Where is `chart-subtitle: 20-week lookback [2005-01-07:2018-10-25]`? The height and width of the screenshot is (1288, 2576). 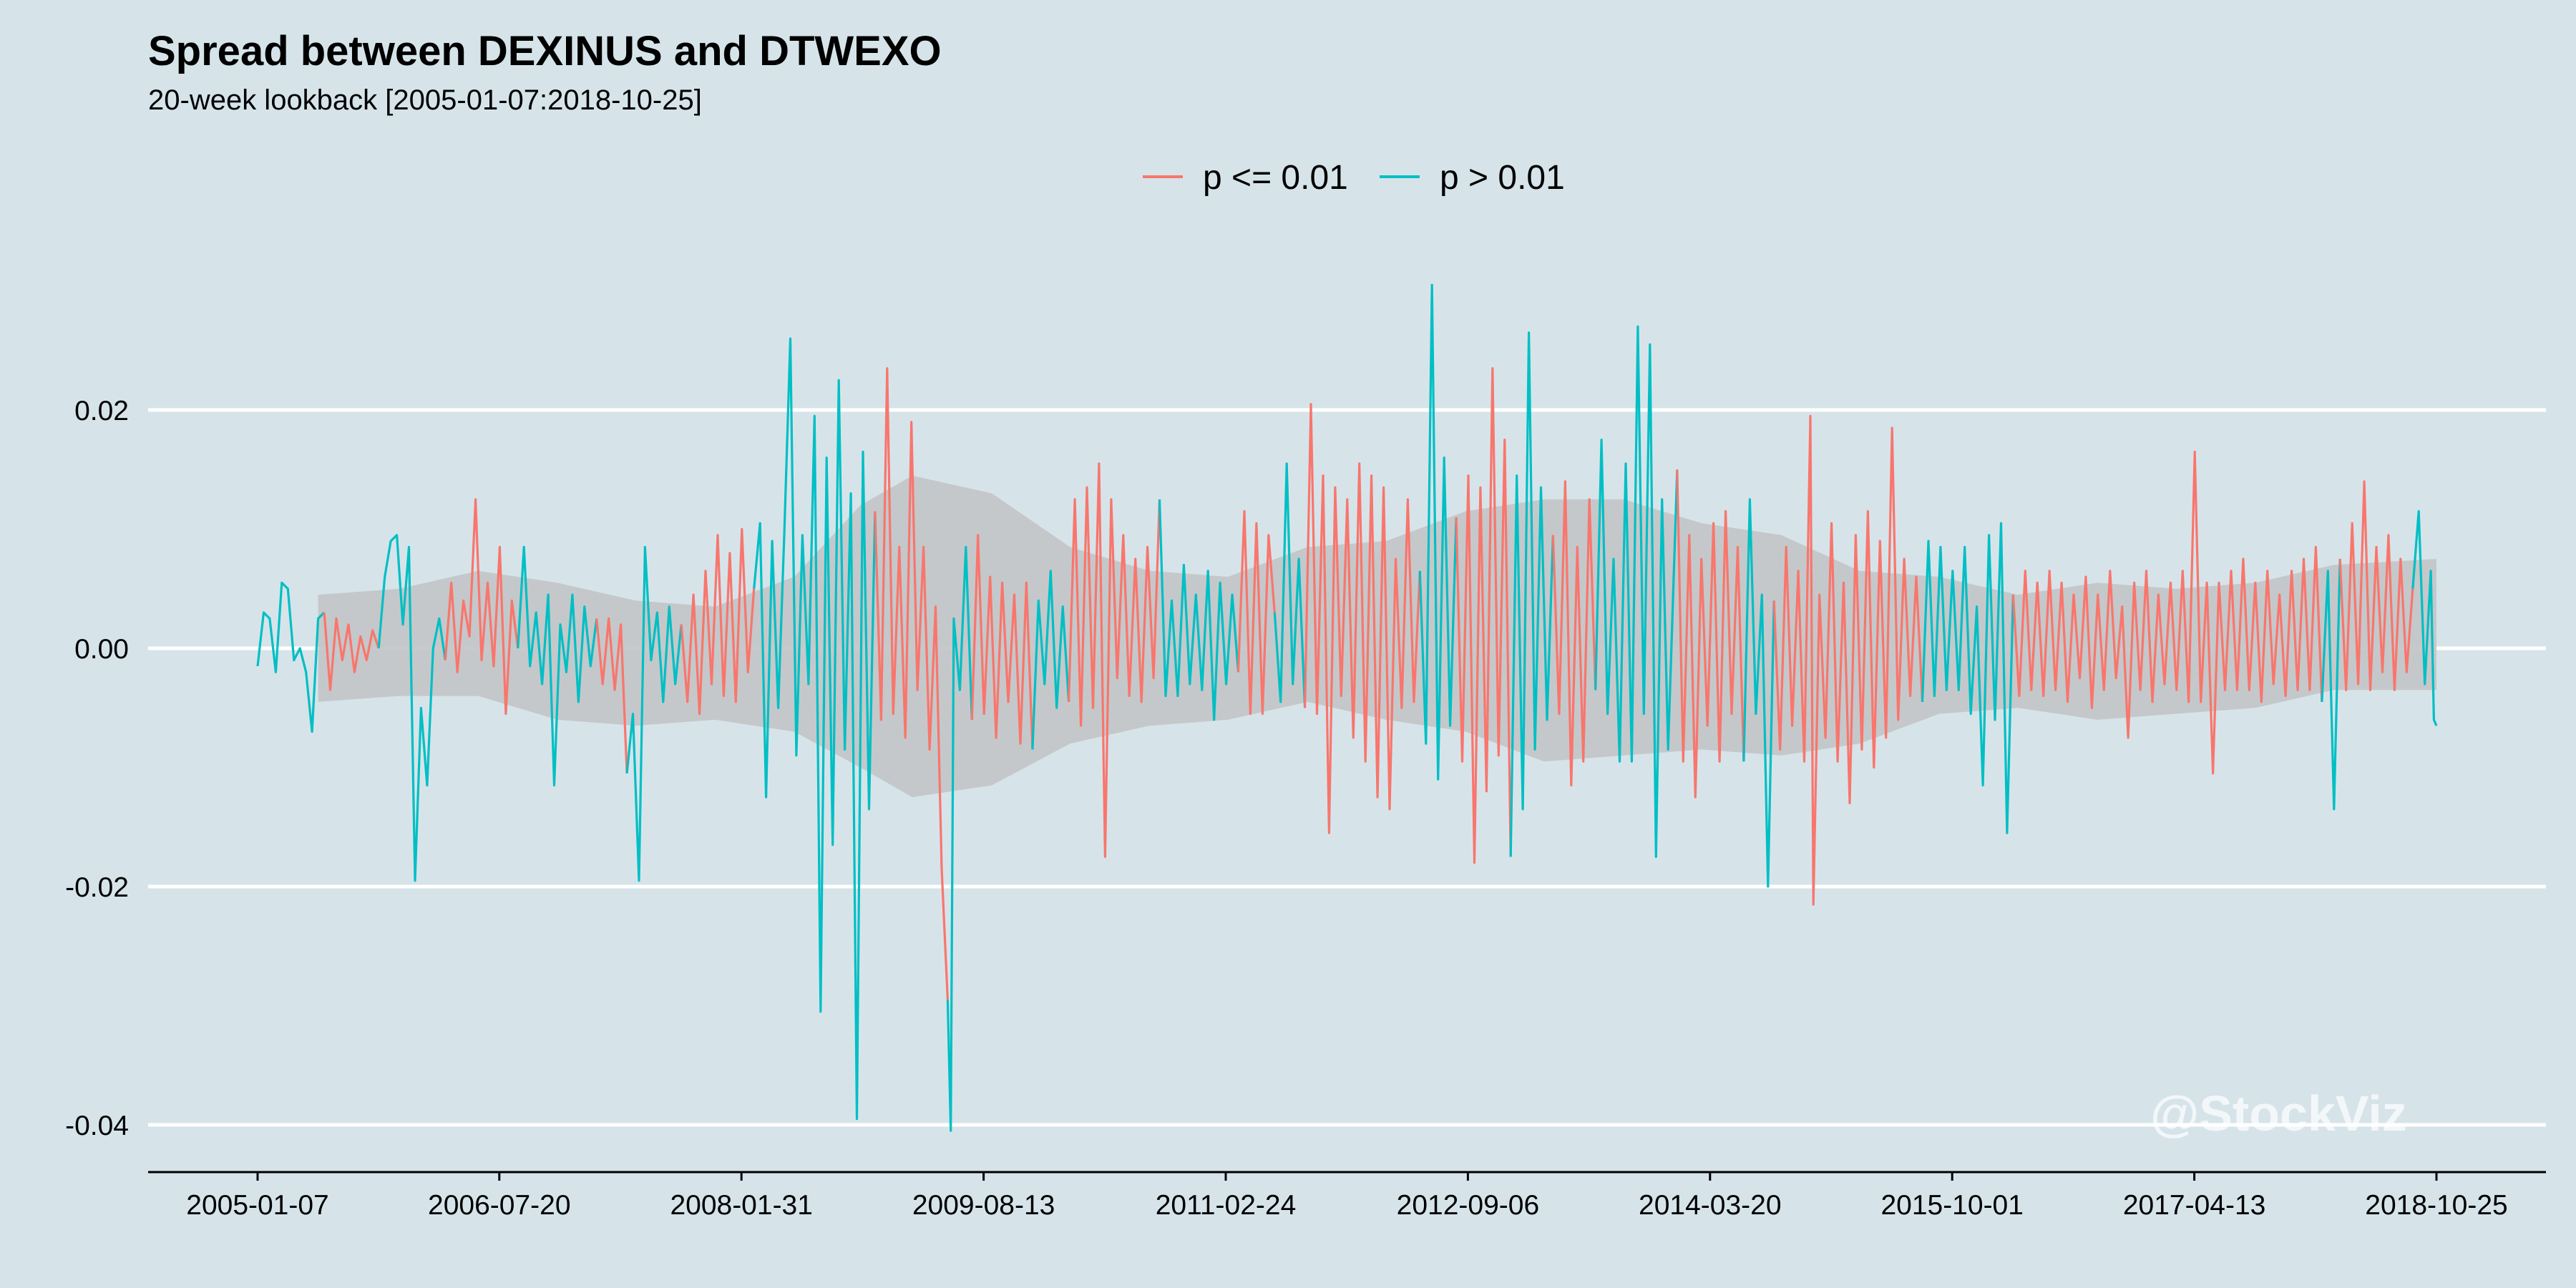
chart-subtitle: 20-week lookback [2005-01-07:2018-10-25] is located at coordinates (425, 100).